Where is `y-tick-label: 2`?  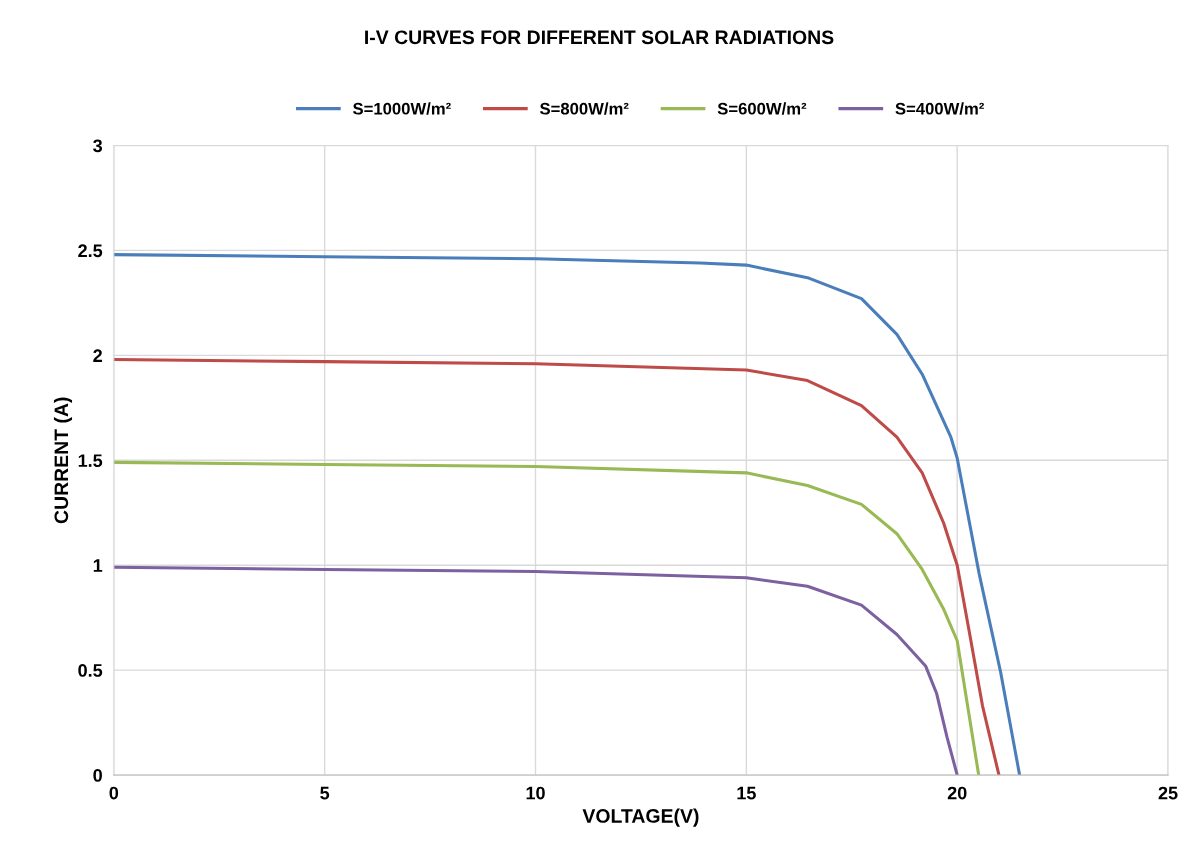
y-tick-label: 2 is located at coordinates (97, 355).